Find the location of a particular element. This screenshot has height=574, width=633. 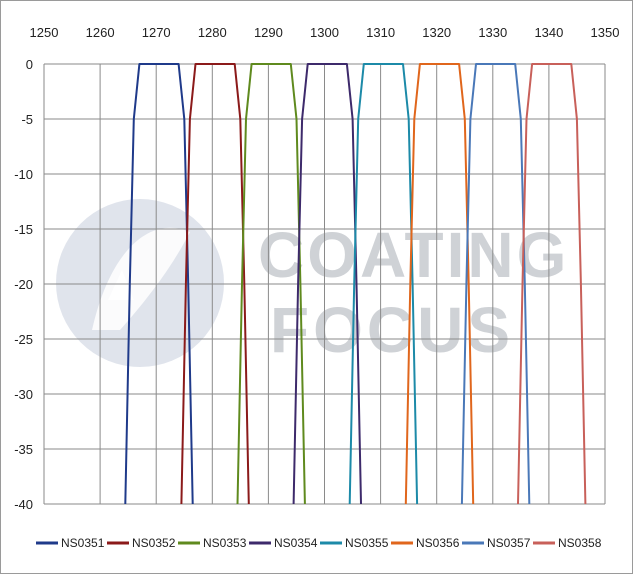

x-tick-label: 1270 is located at coordinates (156, 32).